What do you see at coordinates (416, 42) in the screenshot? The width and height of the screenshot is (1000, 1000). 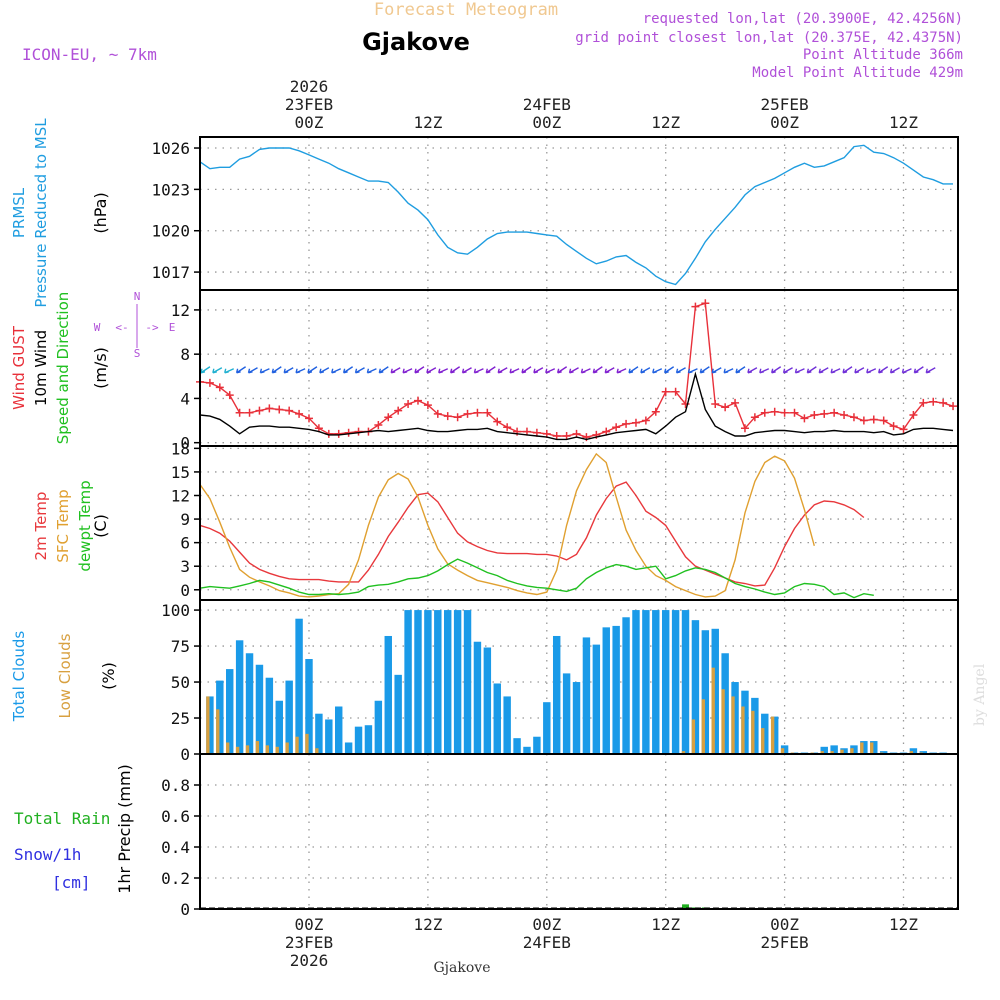 I see `location-title: Gjakove` at bounding box center [416, 42].